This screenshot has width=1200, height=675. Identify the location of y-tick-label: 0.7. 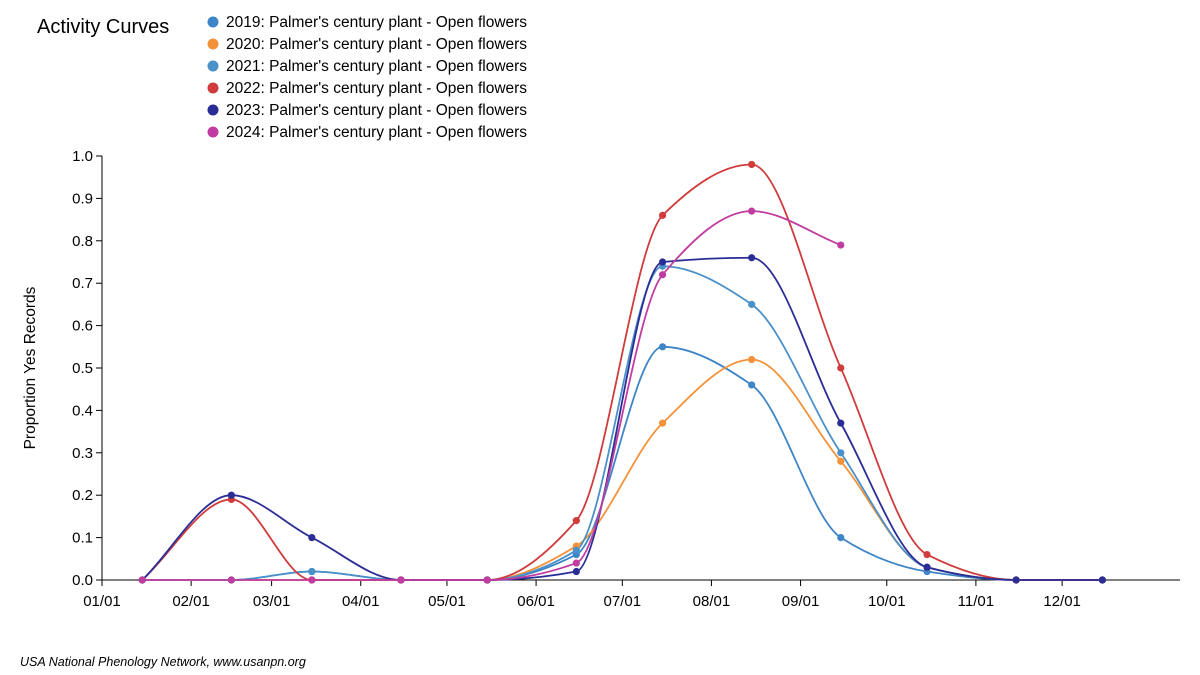
(82, 283).